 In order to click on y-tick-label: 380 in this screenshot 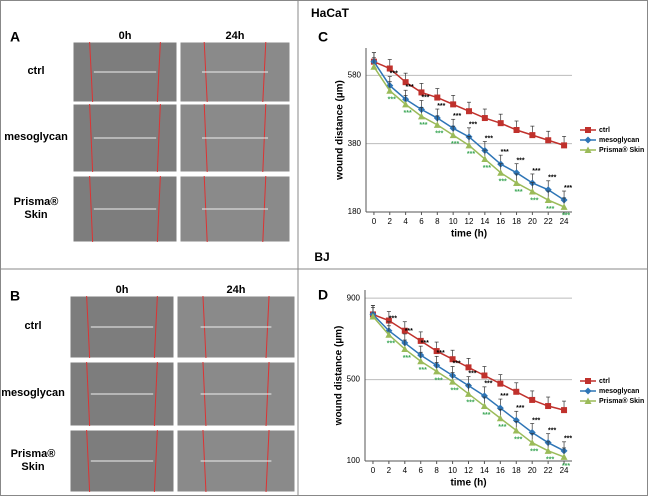, I will do `click(355, 143)`.